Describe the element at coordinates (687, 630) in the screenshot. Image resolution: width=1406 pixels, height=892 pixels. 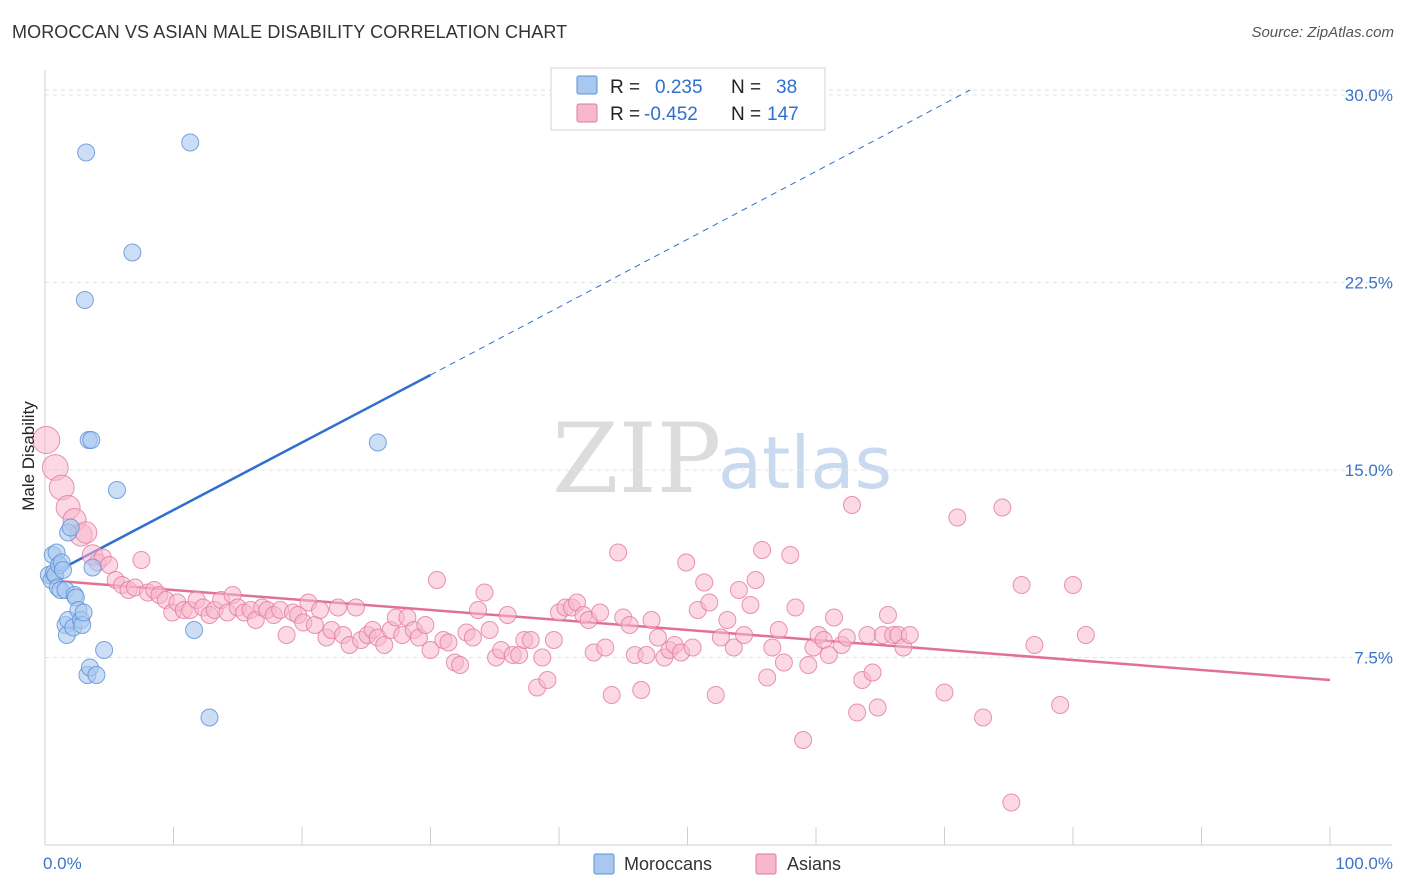
I see `trend-line-asians` at that location.